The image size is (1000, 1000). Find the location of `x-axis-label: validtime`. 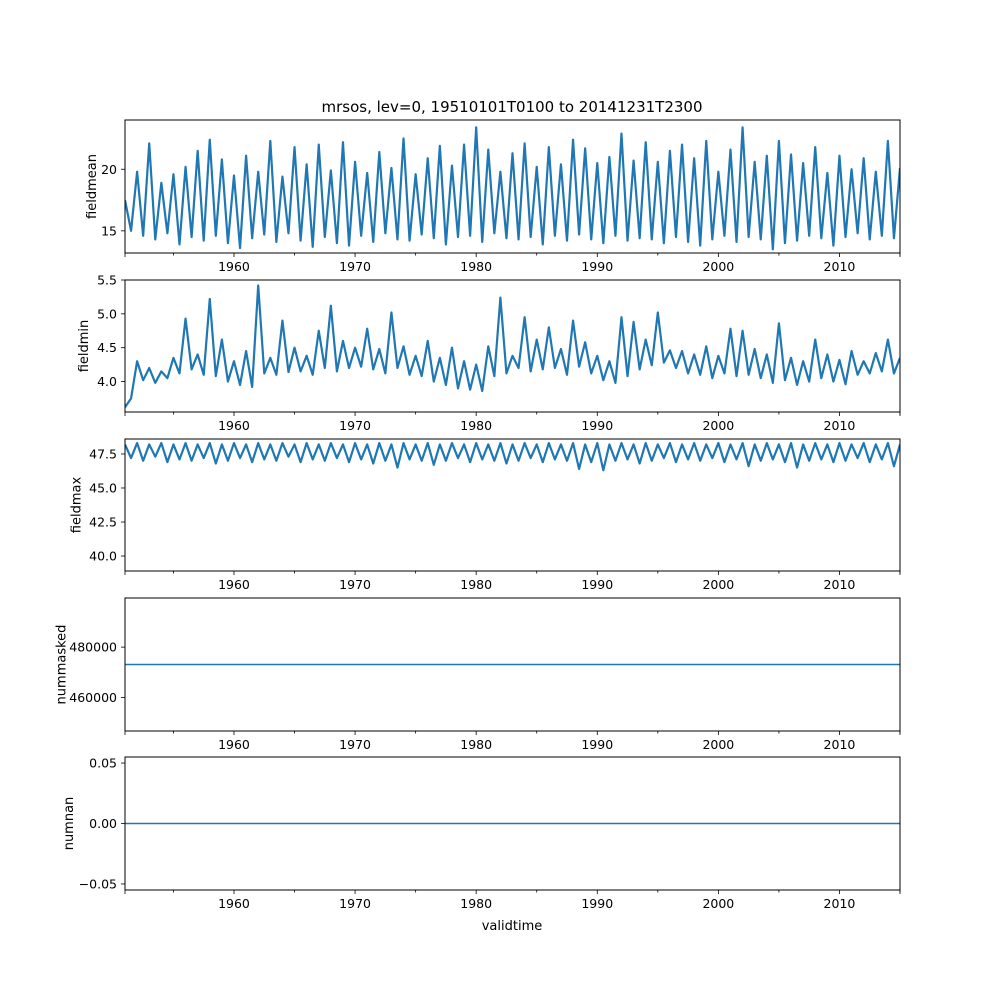

x-axis-label: validtime is located at coordinates (512, 926).